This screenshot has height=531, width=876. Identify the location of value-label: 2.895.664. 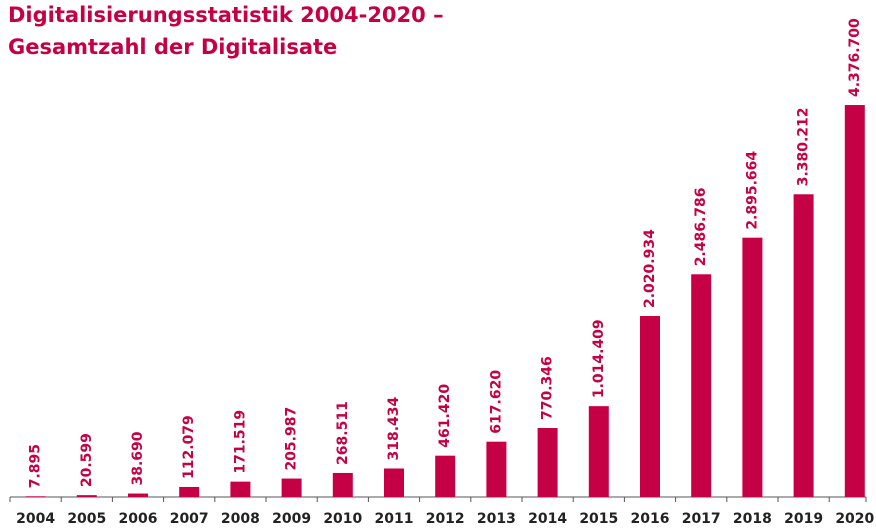
(752, 190).